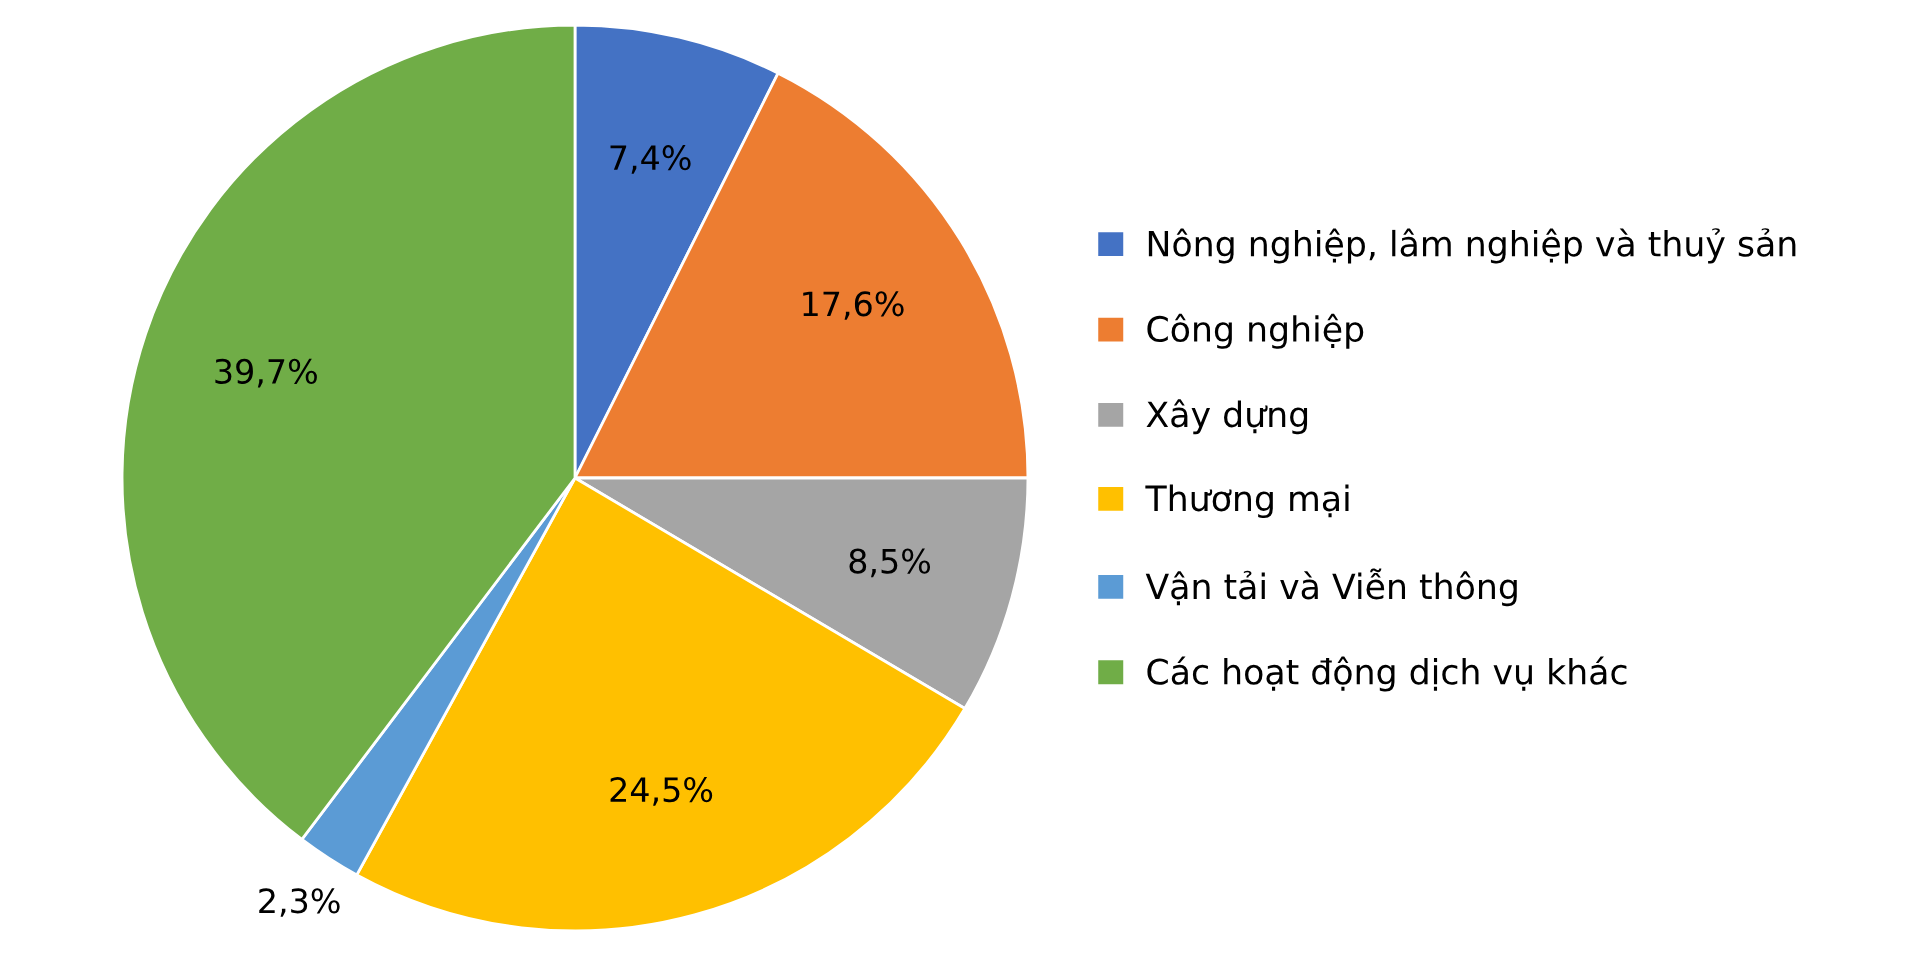 This screenshot has width=1920, height=958. What do you see at coordinates (1472, 246) in the screenshot?
I see `legend-label: Nông nghiệp, lâm nghiệp và thuỷ sản` at bounding box center [1472, 246].